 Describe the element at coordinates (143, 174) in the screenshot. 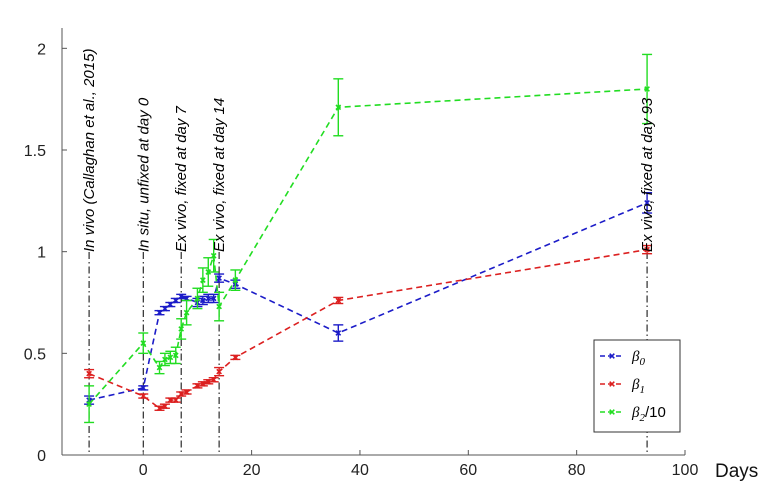

I see `annotation-label: In situ, unfixed at day 0` at that location.